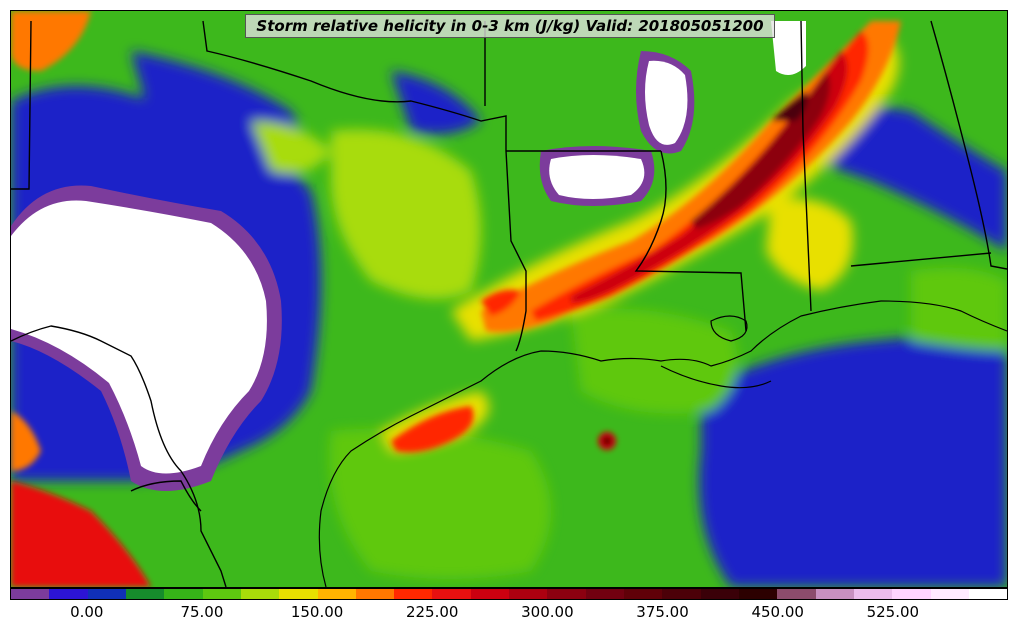 The image size is (1018, 633). I want to click on colorbar-tick-label: 75.00, so click(202, 612).